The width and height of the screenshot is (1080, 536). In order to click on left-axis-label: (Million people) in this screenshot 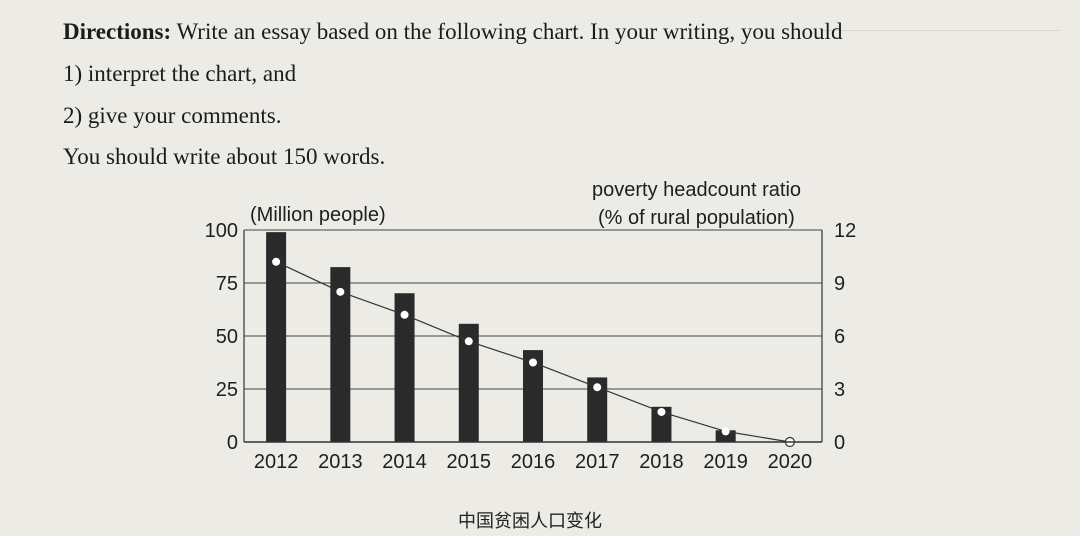, I will do `click(318, 215)`.